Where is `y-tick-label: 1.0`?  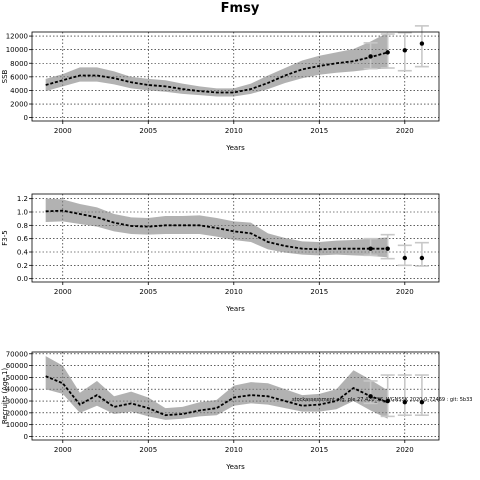 y-tick-label: 1.0 is located at coordinates (22, 213).